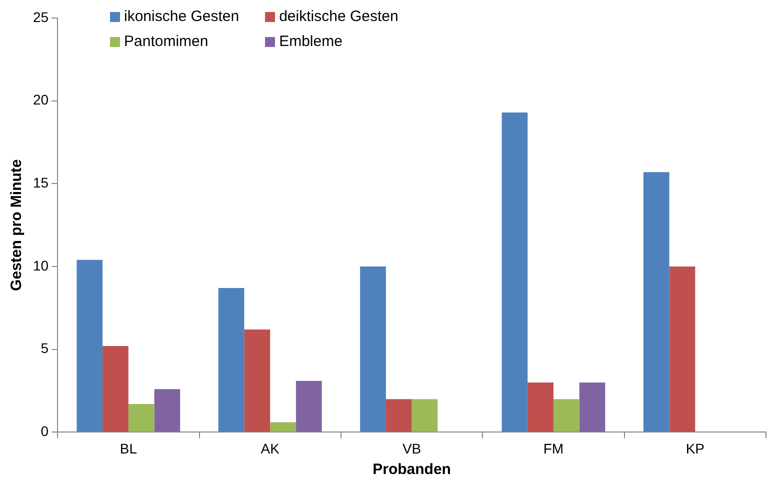 Image resolution: width=776 pixels, height=485 pixels. What do you see at coordinates (129, 448) in the screenshot?
I see `x-tick-label: BL` at bounding box center [129, 448].